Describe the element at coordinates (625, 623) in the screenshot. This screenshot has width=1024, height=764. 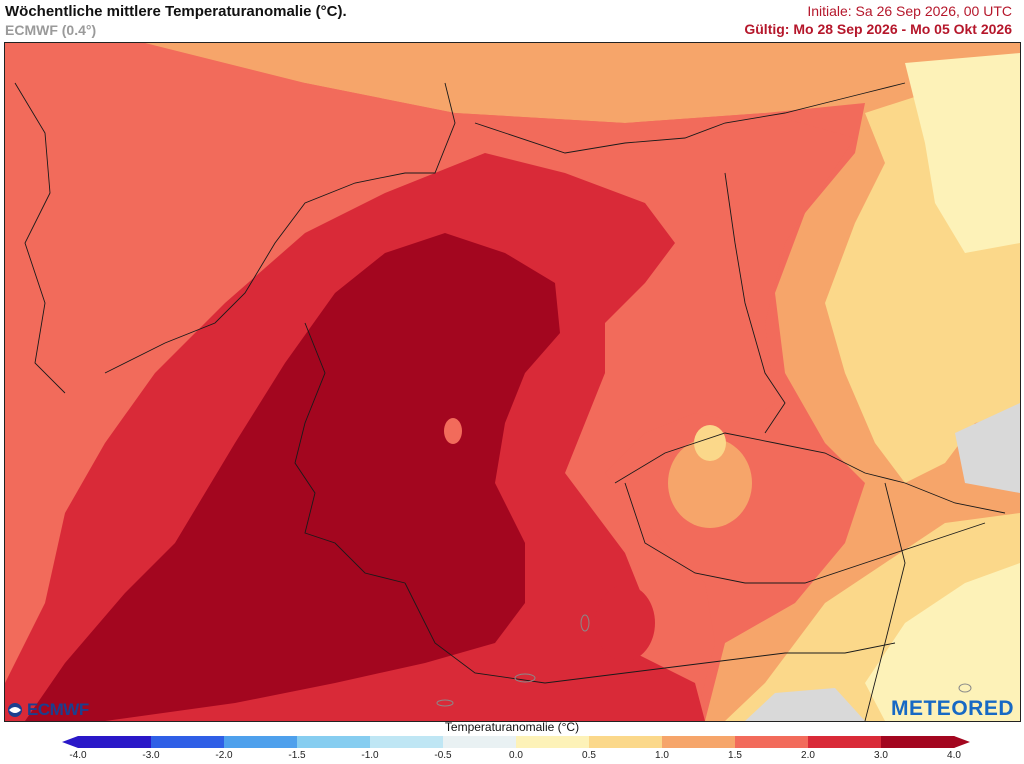
I see `anomaly-island-red` at that location.